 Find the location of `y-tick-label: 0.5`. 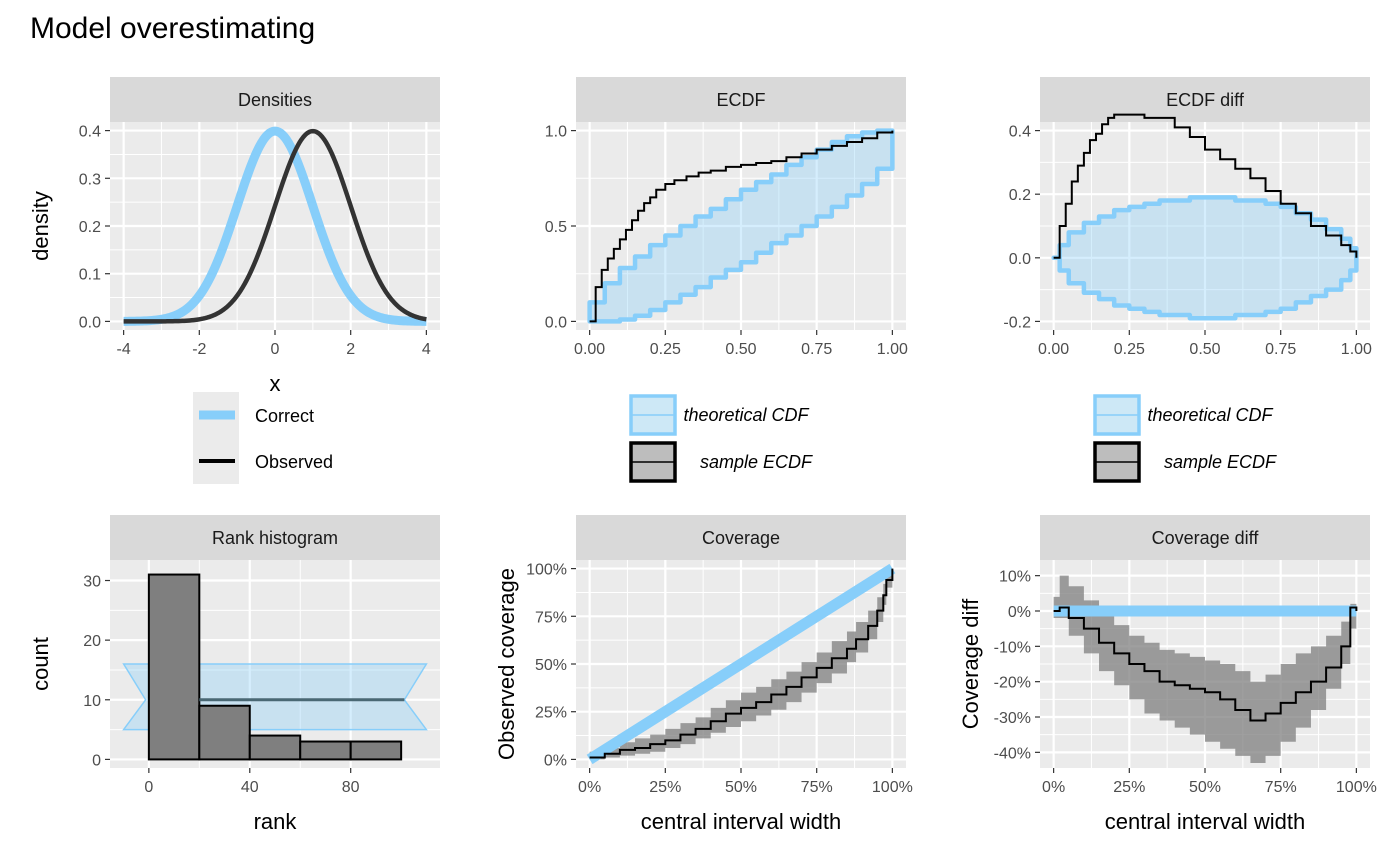

y-tick-label: 0.5 is located at coordinates (556, 227).